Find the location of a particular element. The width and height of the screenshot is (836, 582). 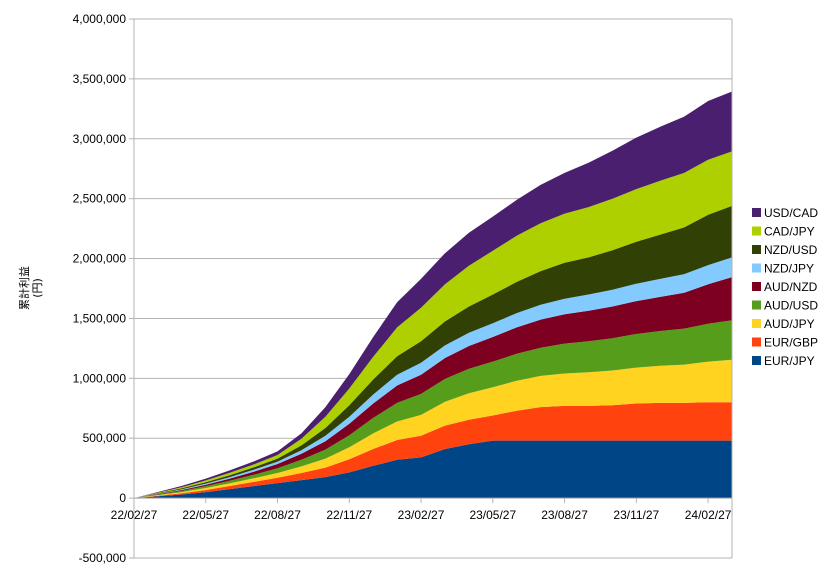

x-tick-label: 23/08/27 is located at coordinates (564, 515).